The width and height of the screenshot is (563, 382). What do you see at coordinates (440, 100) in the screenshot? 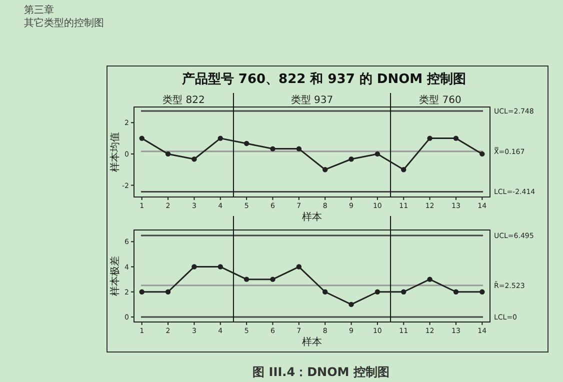
I see `text: 类型 760` at bounding box center [440, 100].